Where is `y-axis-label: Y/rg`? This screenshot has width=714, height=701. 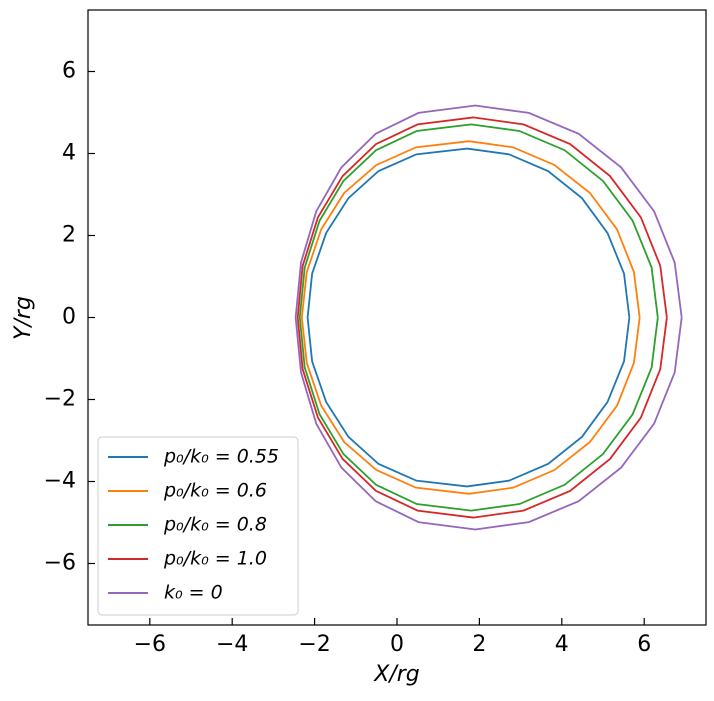
y-axis-label: Y/rg is located at coordinates (23, 318).